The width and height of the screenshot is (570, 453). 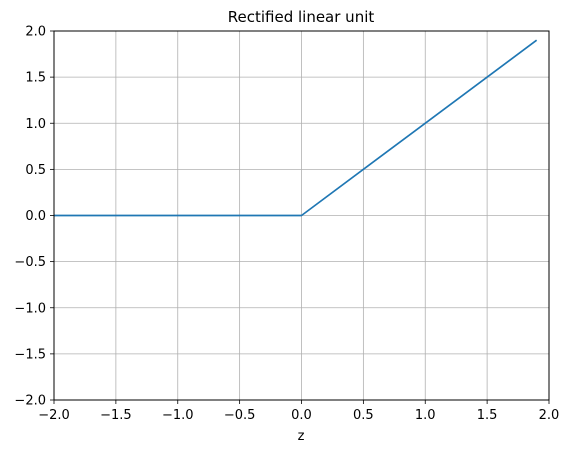 I want to click on y-tick-label-6: 1.0, so click(x=35, y=124).